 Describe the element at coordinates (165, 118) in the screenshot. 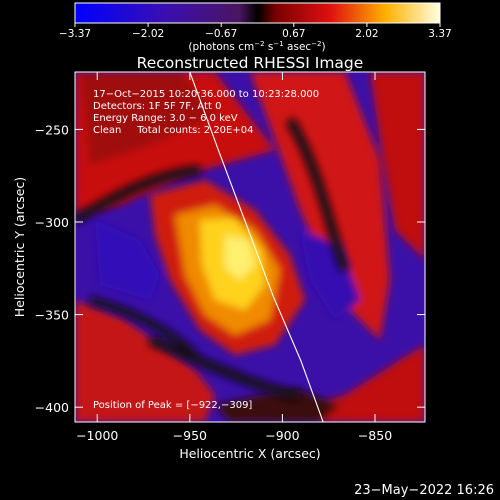

I see `annotation-energy: Energy Range: 3.0 − 6.0 keV` at that location.